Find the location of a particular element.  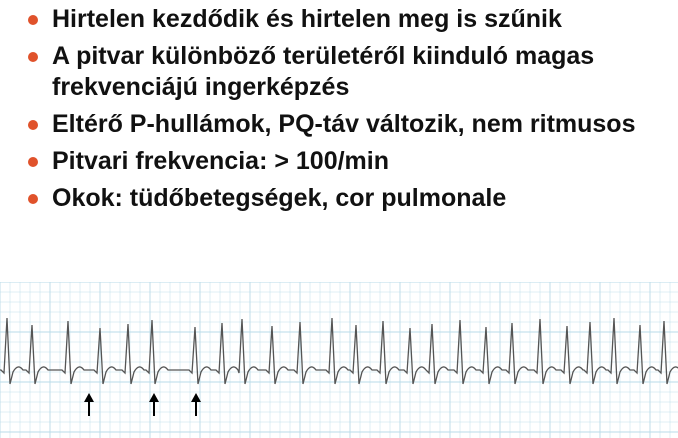

bullet-item: Pitvari frekvencia: > 100/min is located at coordinates (348, 161).